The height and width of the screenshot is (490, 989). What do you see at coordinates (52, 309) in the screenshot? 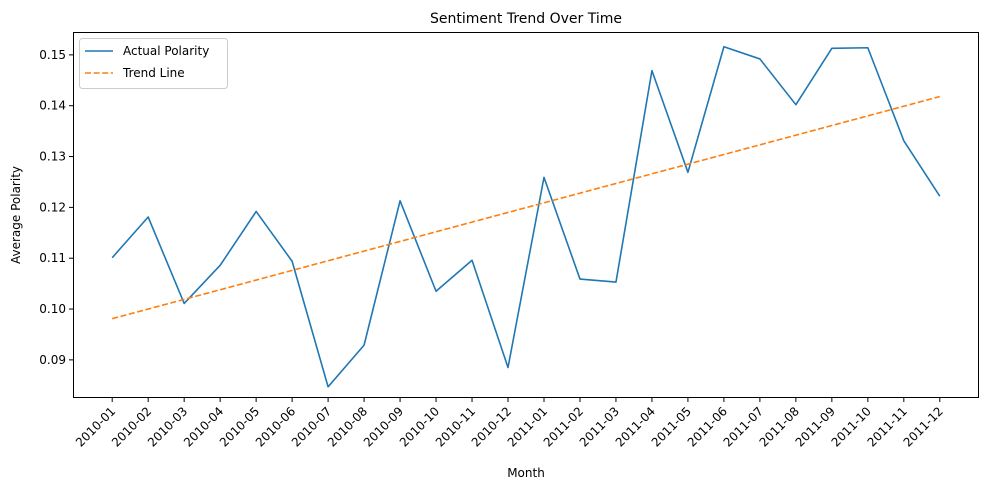
I see `y-tick-label: 0.10` at bounding box center [52, 309].